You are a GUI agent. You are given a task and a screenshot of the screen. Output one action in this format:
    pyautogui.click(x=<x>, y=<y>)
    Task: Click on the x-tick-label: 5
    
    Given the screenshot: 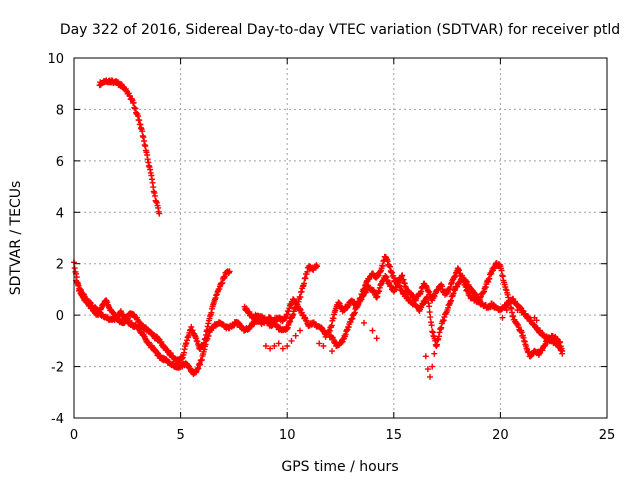 What is the action you would take?
    pyautogui.click(x=180, y=435)
    